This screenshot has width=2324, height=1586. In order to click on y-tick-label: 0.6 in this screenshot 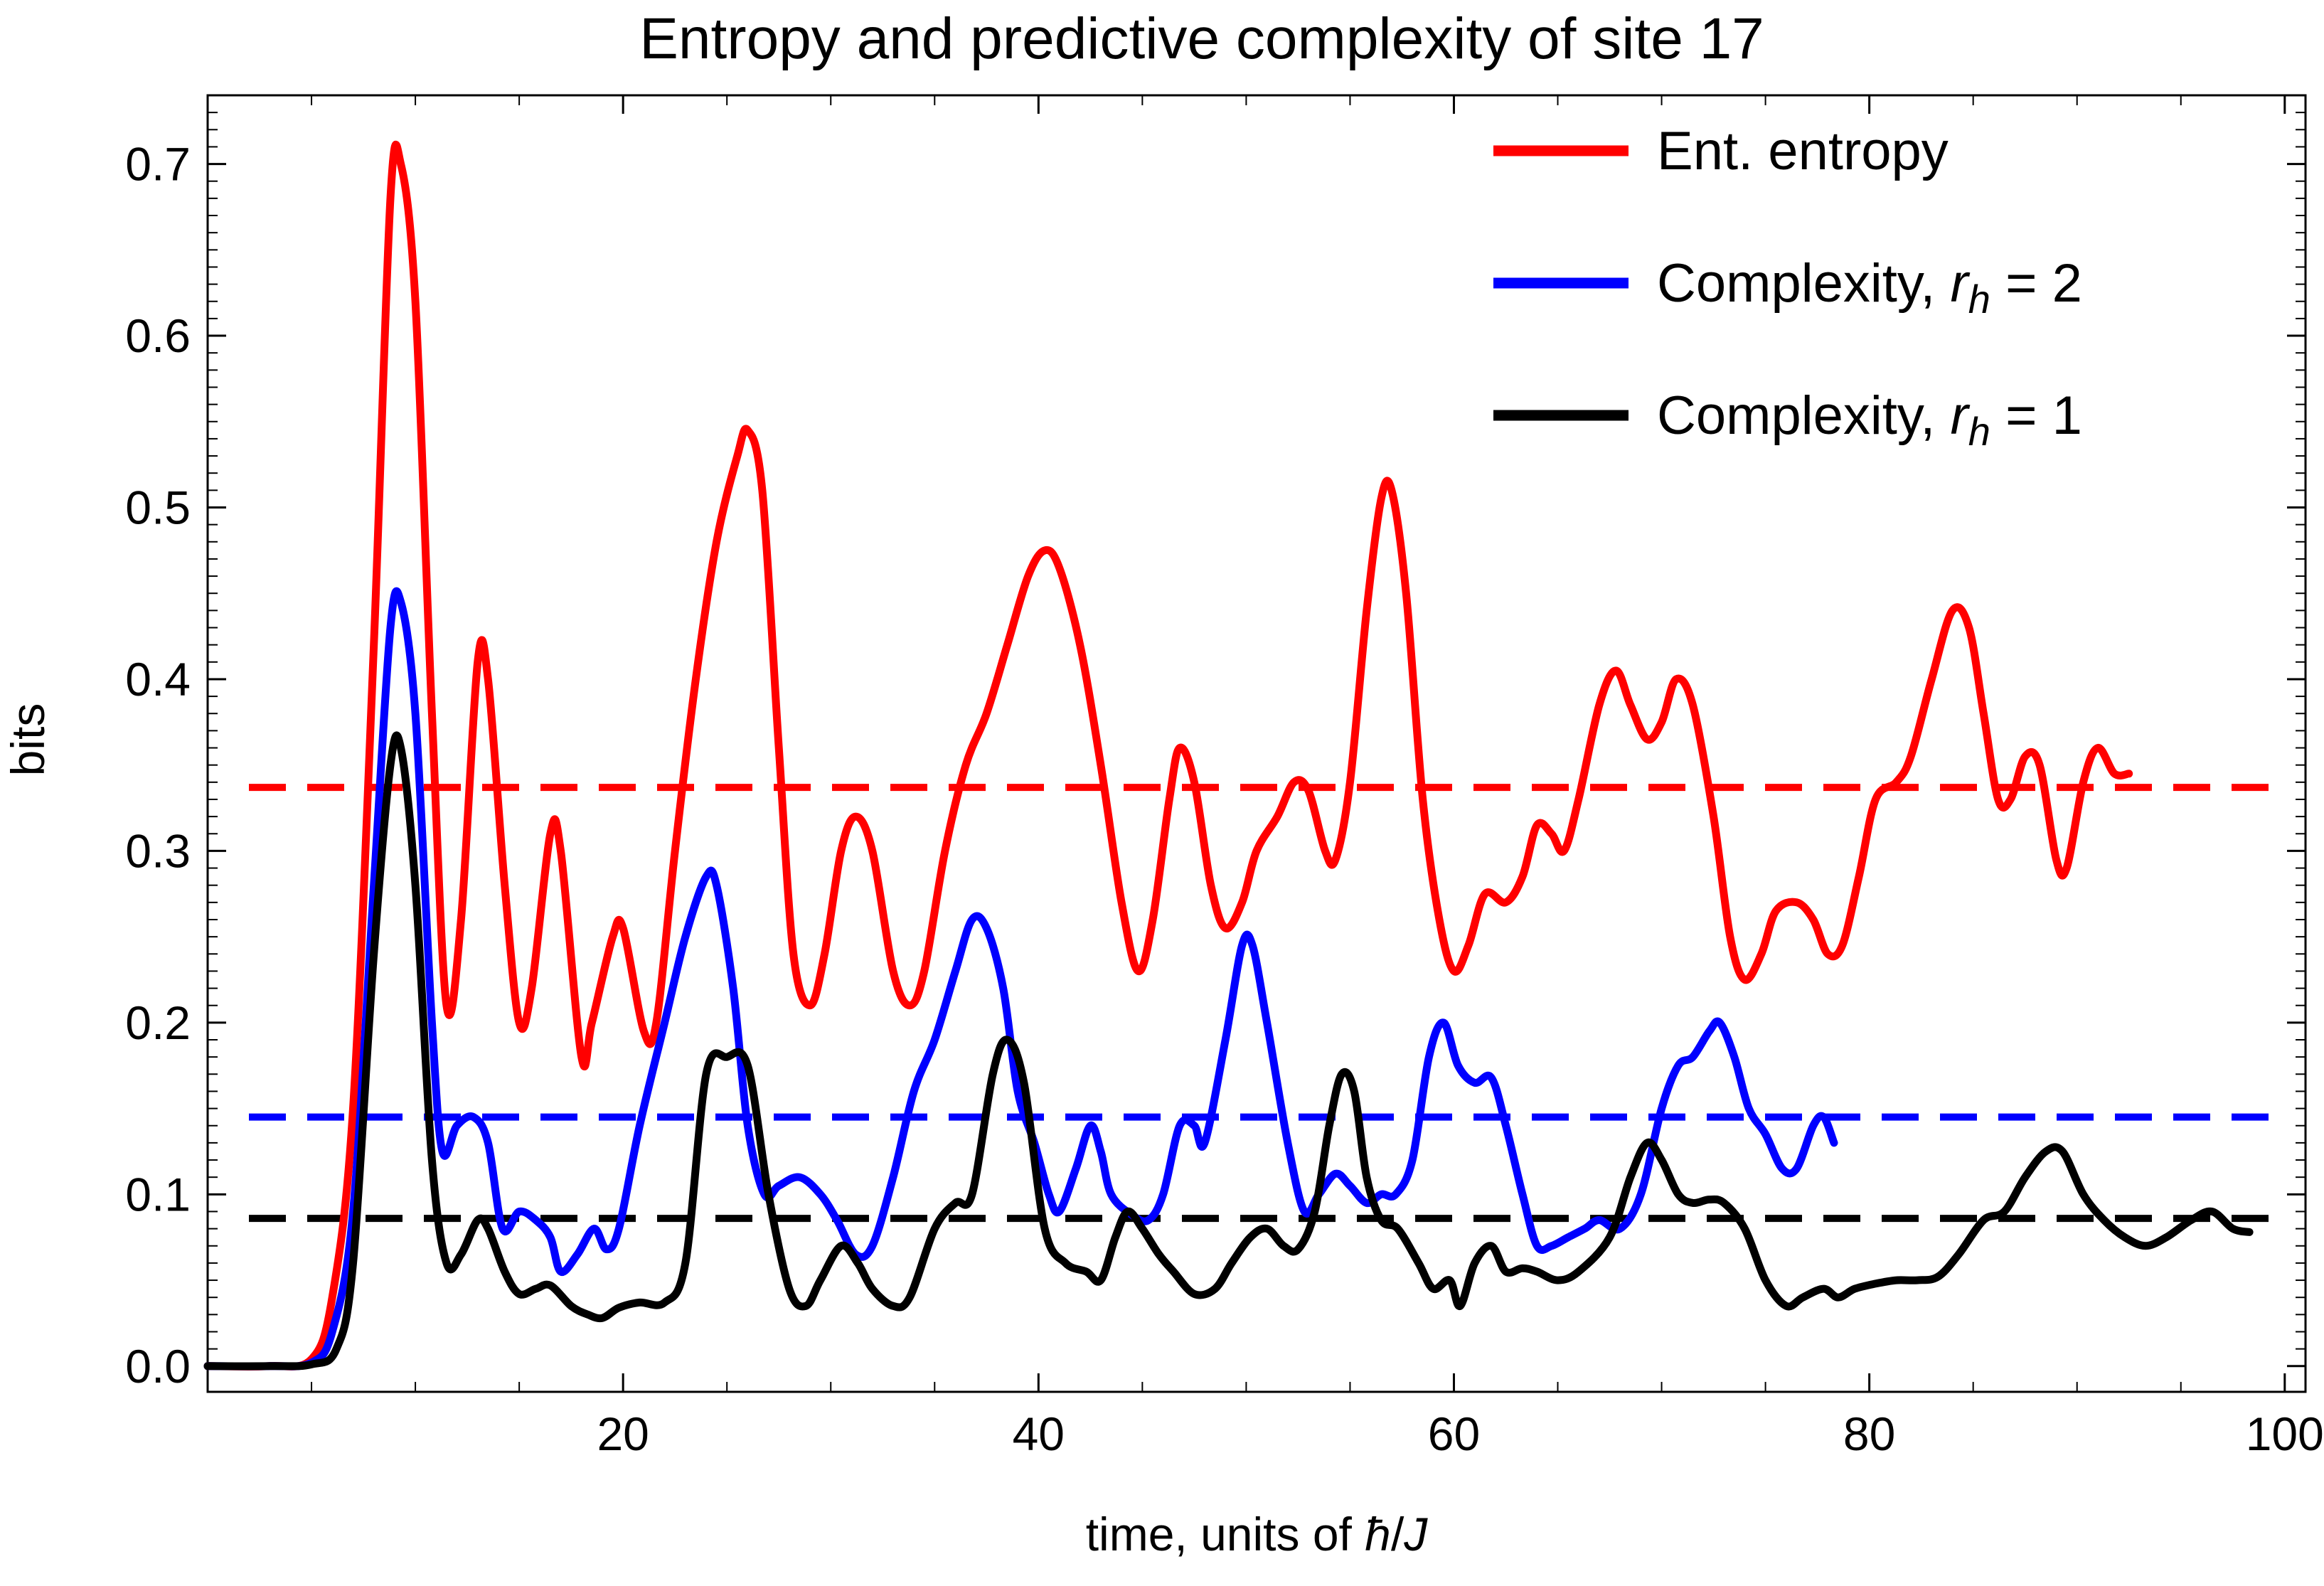, I will do `click(158, 335)`.